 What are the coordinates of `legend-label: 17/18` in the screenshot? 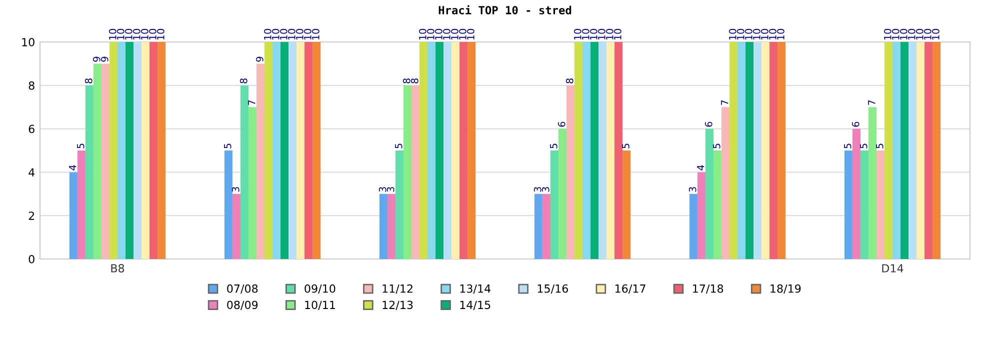 It's located at (708, 289).